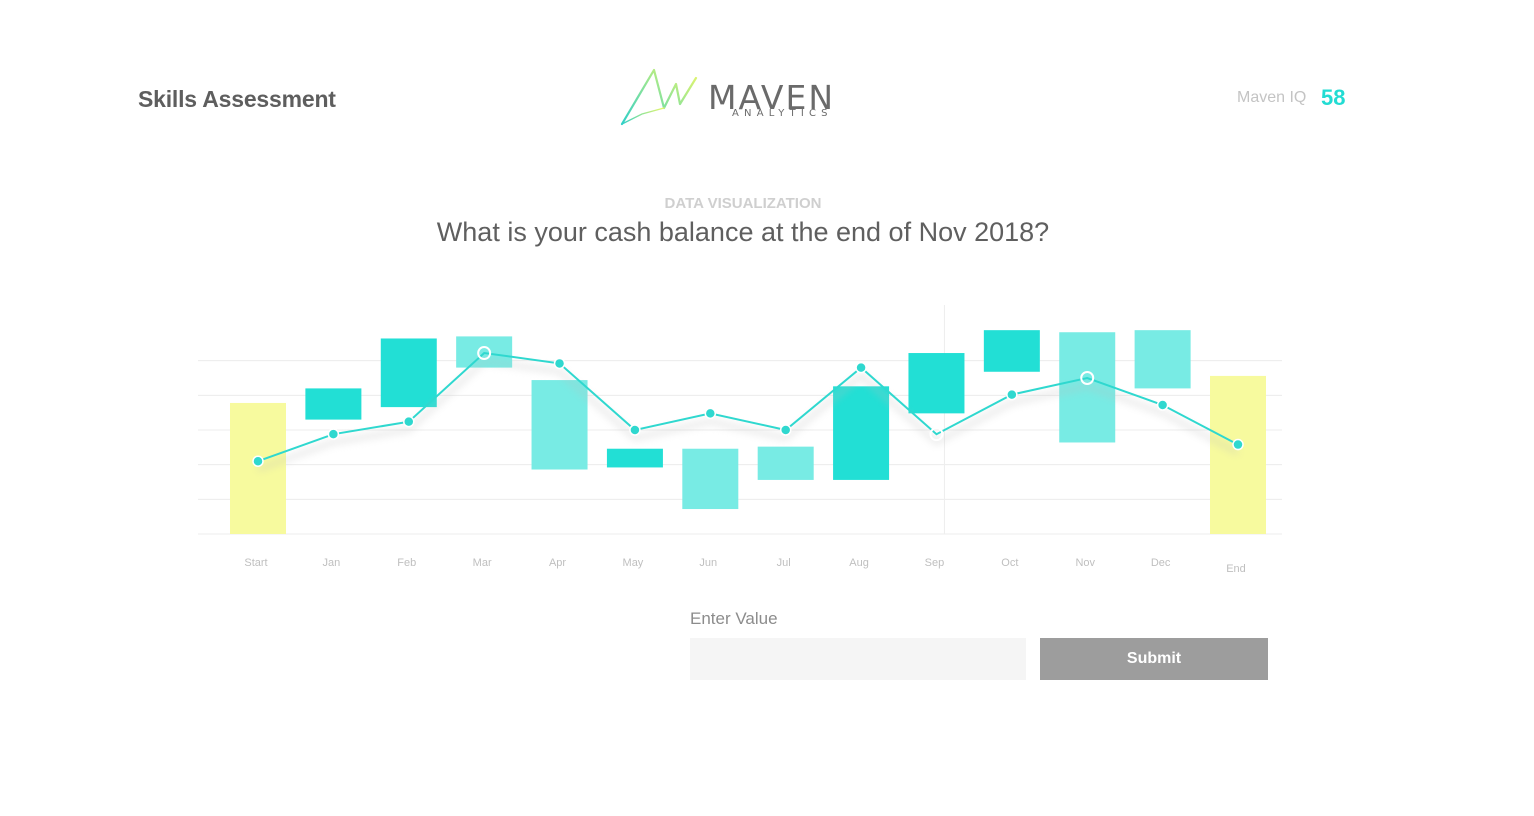  I want to click on x-tick-label-mar: Mar, so click(482, 563).